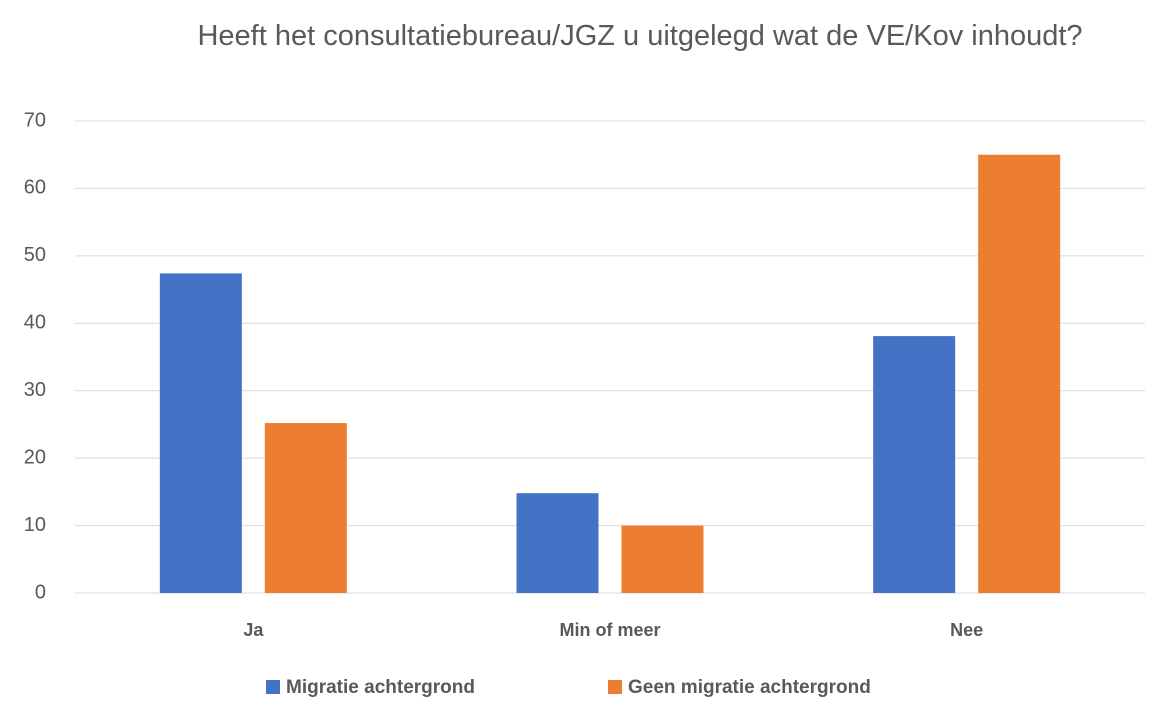  What do you see at coordinates (35, 120) in the screenshot?
I see `y-tick-label: 70` at bounding box center [35, 120].